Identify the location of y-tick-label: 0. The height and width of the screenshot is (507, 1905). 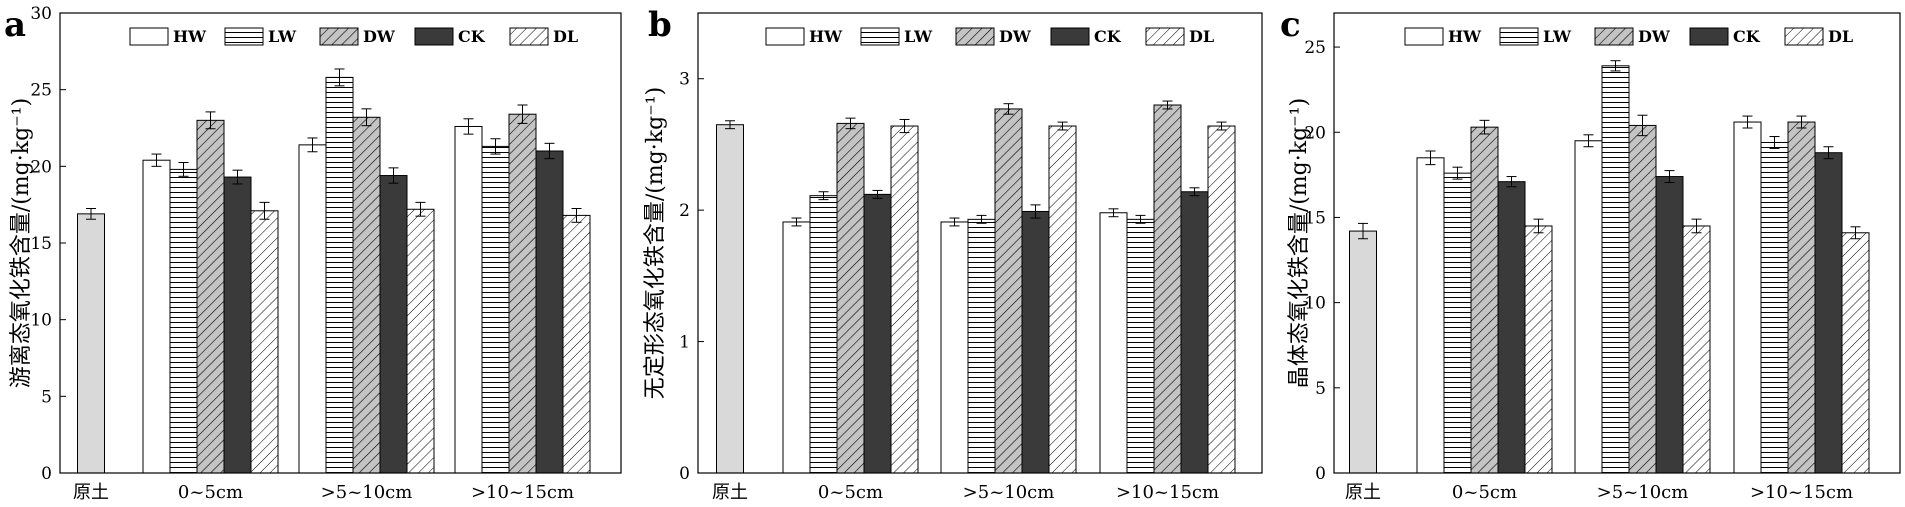
(46, 474).